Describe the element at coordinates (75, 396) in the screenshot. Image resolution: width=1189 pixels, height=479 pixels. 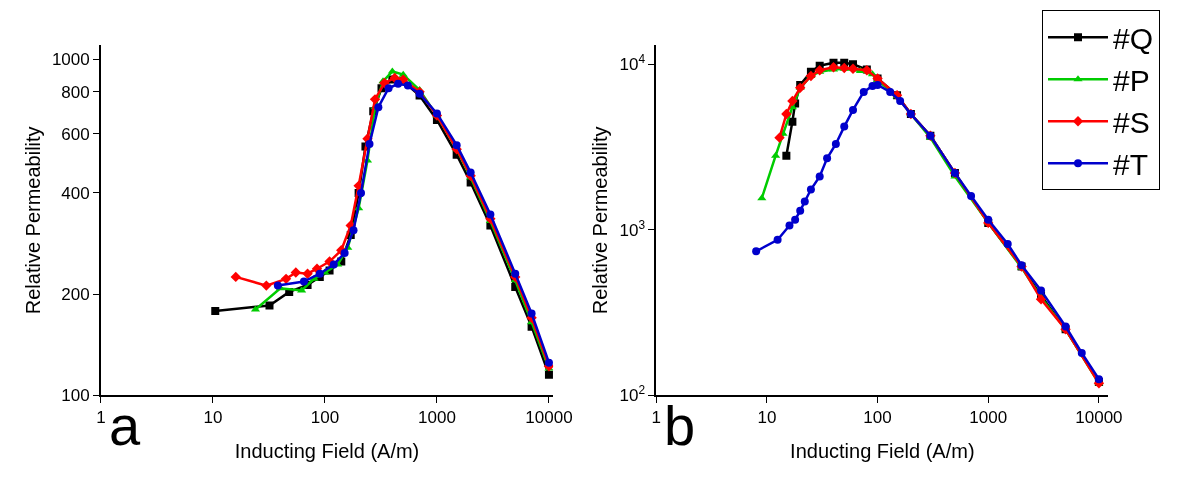
I see `y-tick-label: 100` at that location.